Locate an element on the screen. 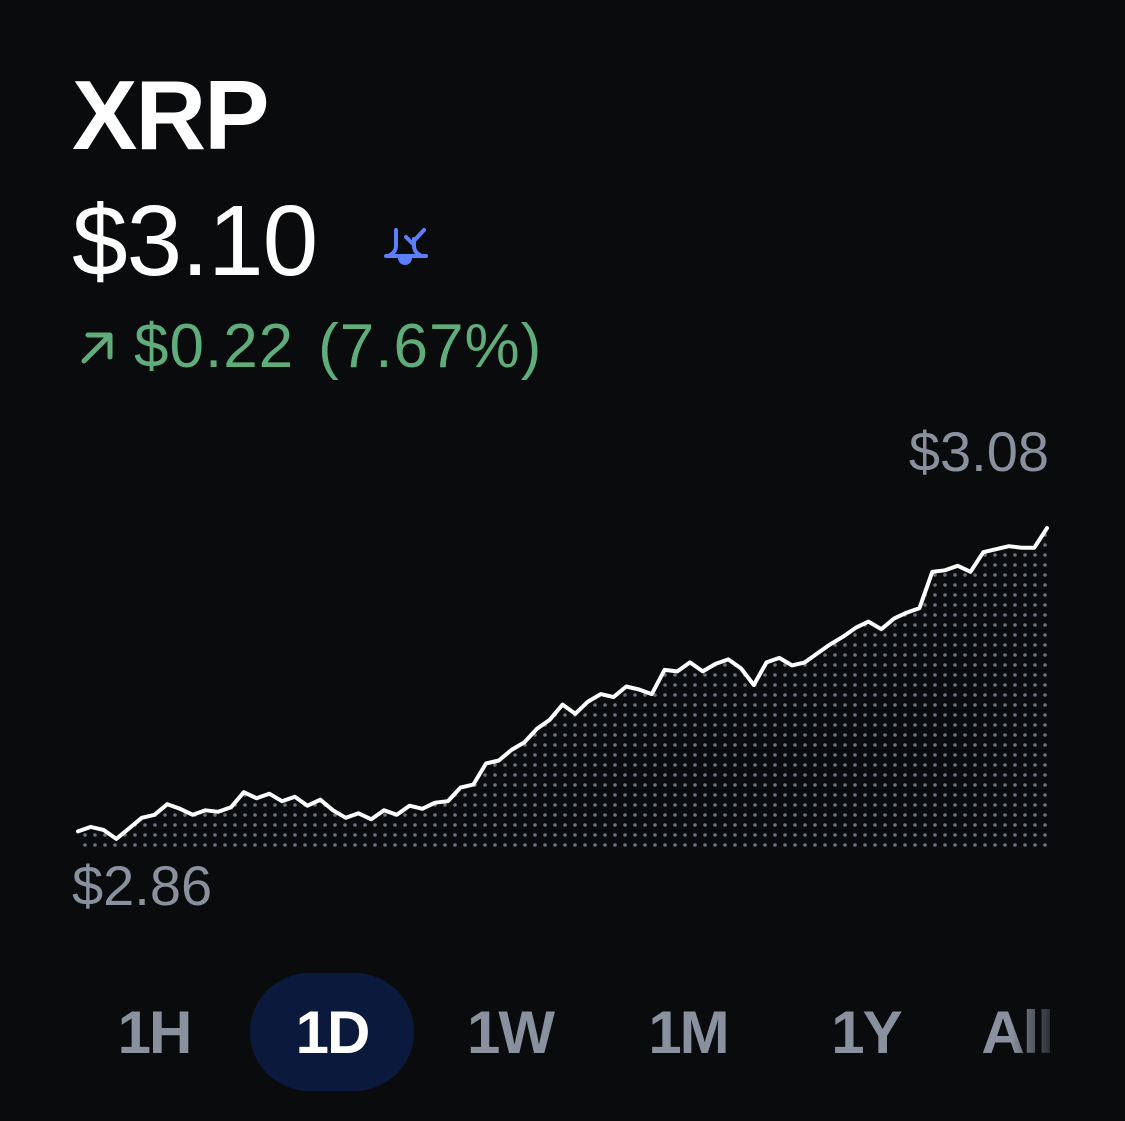  arrow-up-right-icon is located at coordinates (98, 347).